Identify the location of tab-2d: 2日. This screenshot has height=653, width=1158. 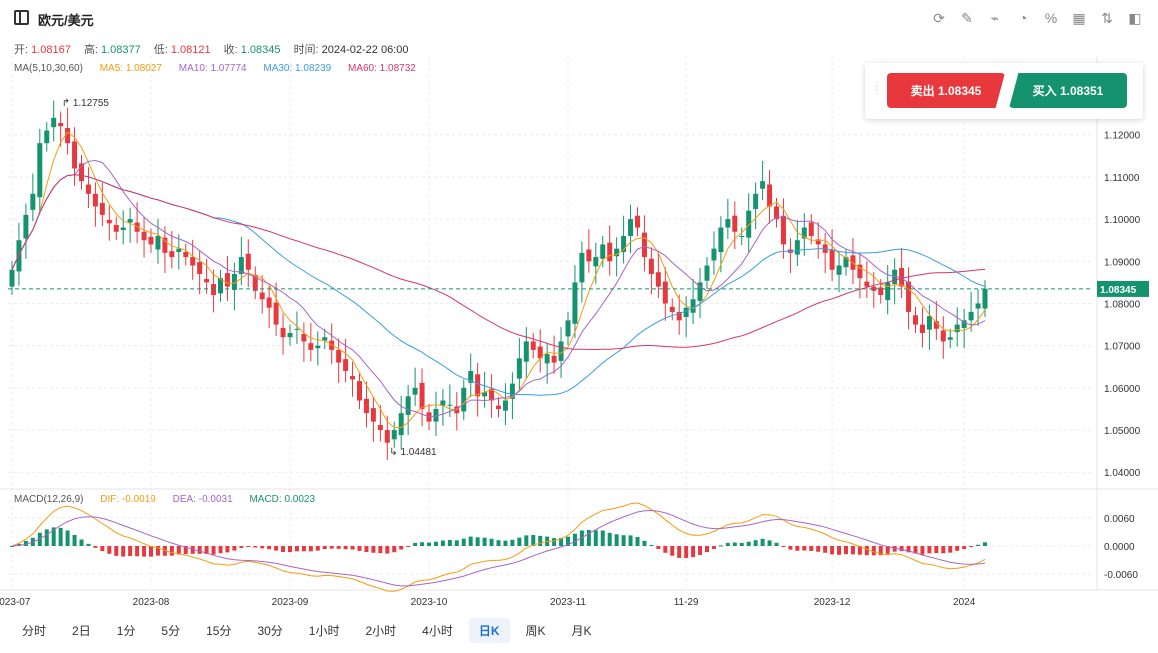
(81, 631).